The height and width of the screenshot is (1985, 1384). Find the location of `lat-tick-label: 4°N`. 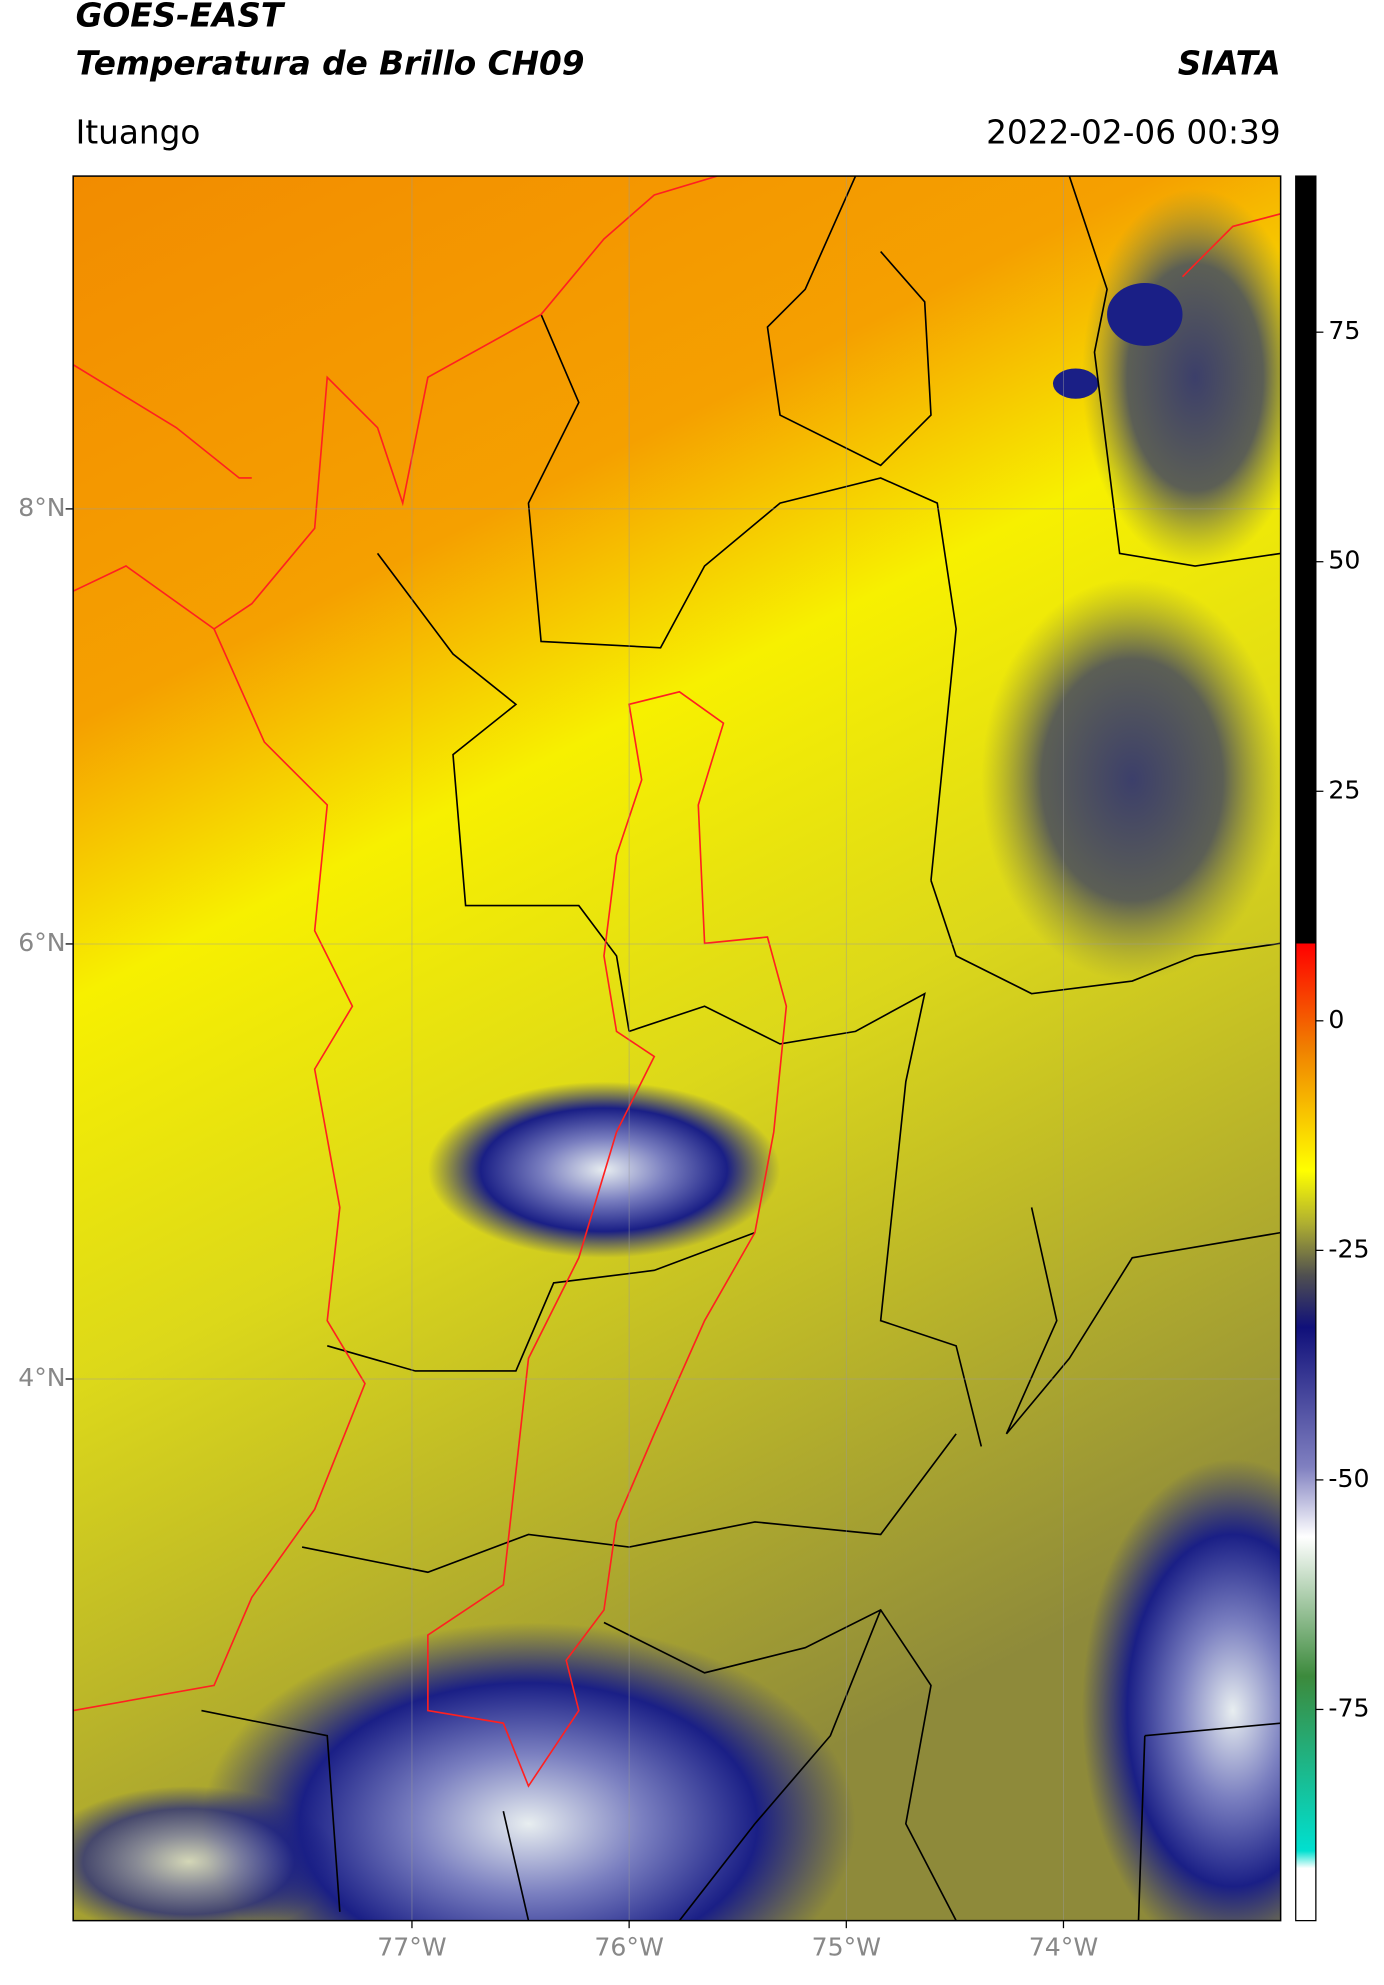

lat-tick-label: 4°N is located at coordinates (41, 1377).